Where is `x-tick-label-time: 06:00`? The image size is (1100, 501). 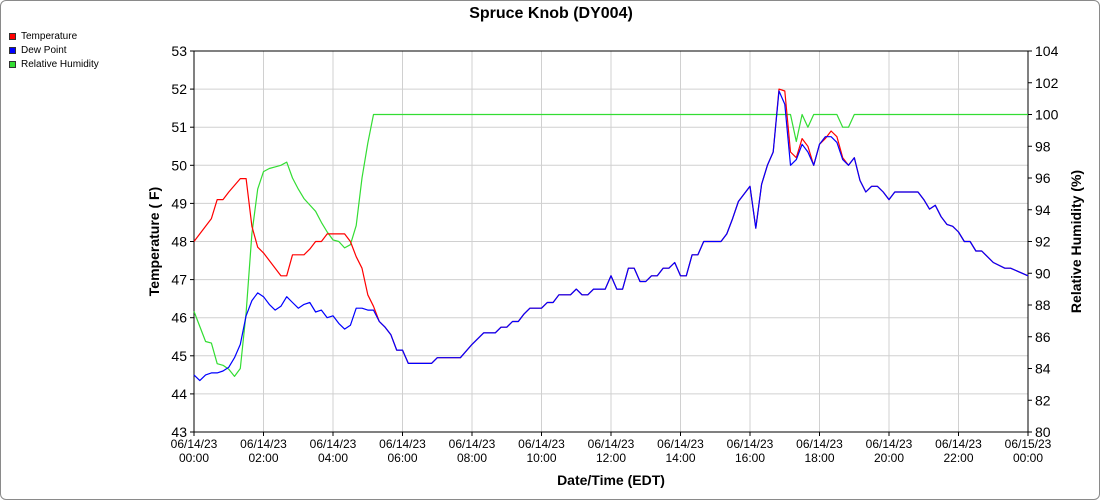 x-tick-label-time: 06:00 is located at coordinates (402, 458).